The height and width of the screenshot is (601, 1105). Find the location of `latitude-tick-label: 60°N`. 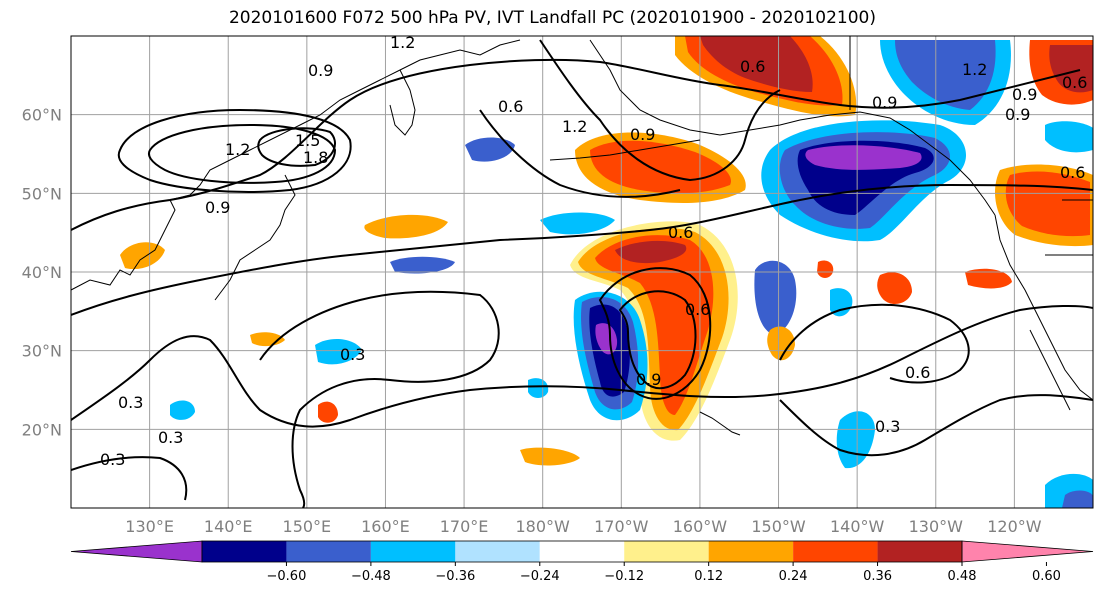

latitude-tick-label: 60°N is located at coordinates (42, 115).